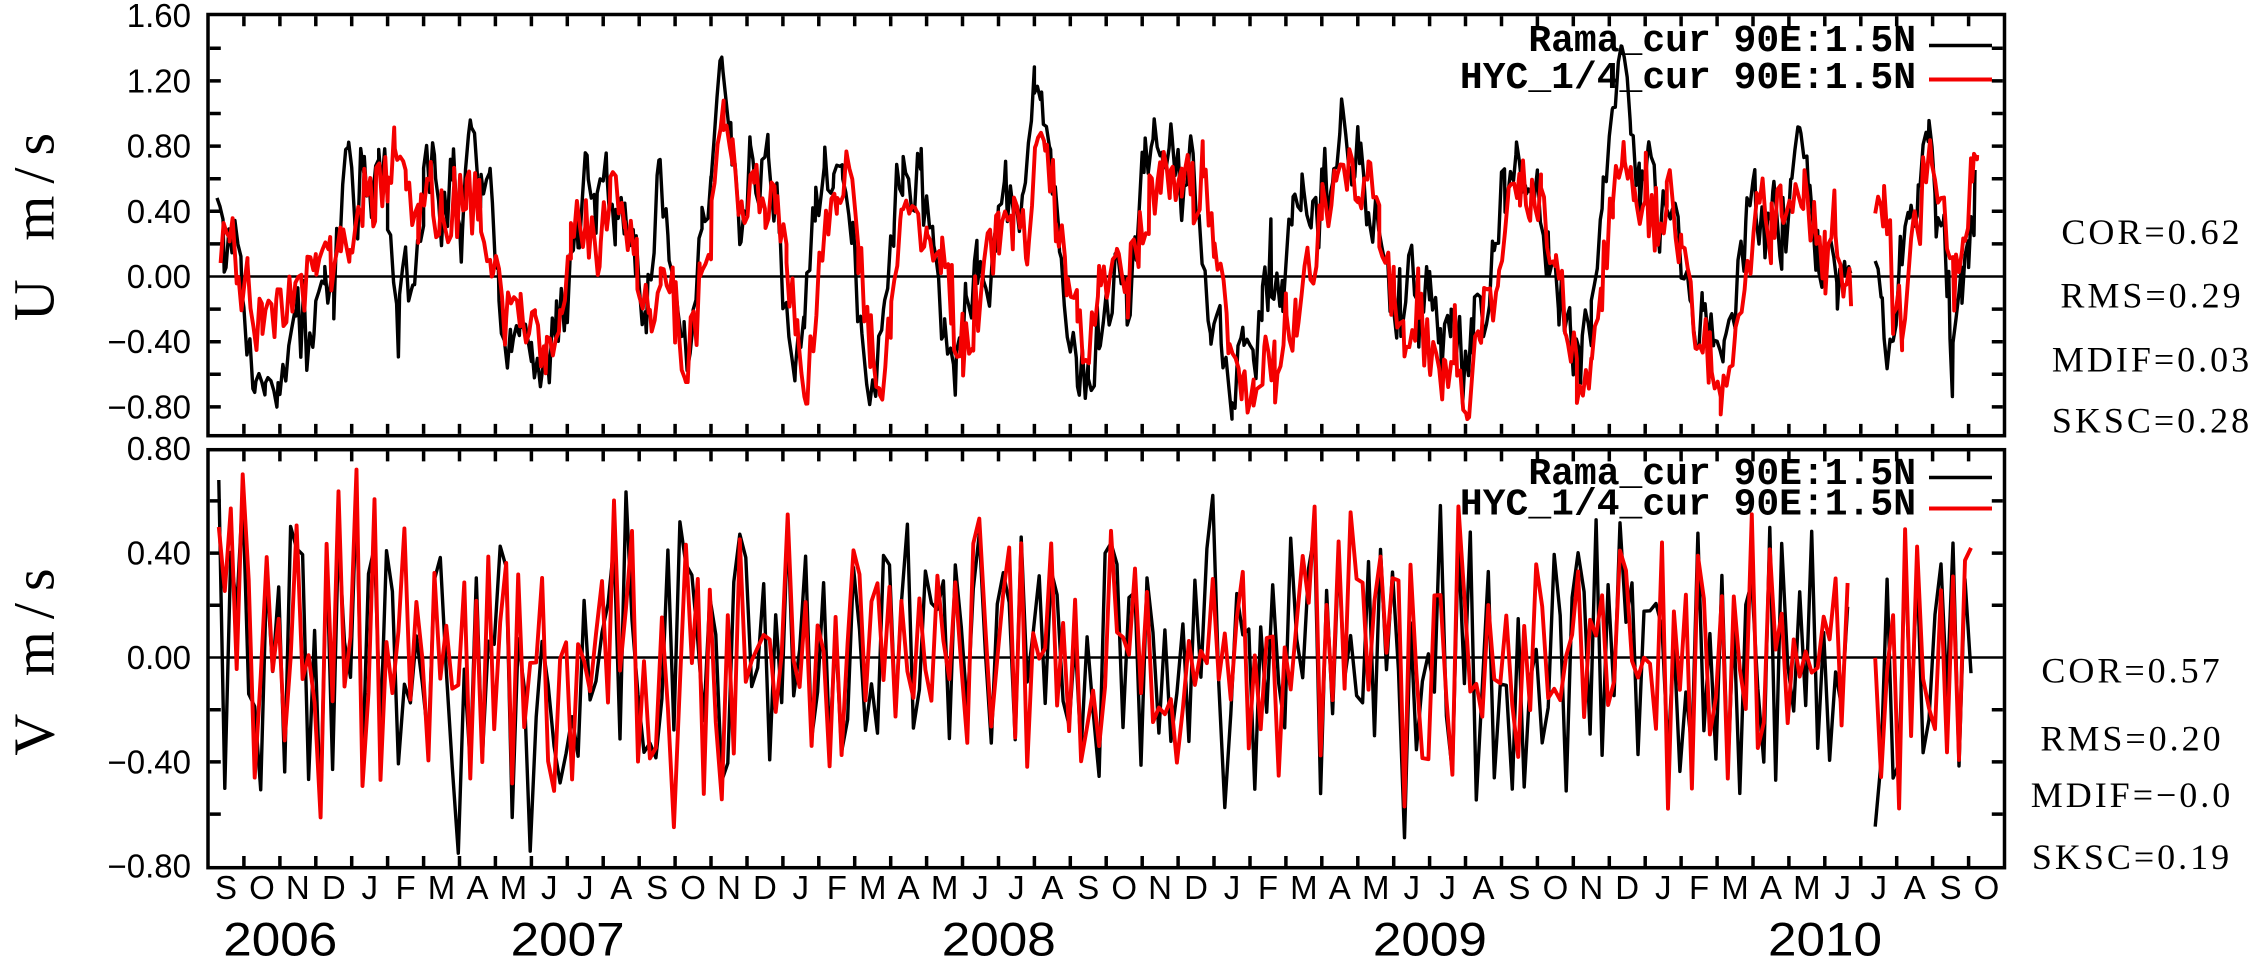 This screenshot has width=2255, height=957. Describe the element at coordinates (2131, 671) in the screenshot. I see `svg-text: COR=0.57` at that location.